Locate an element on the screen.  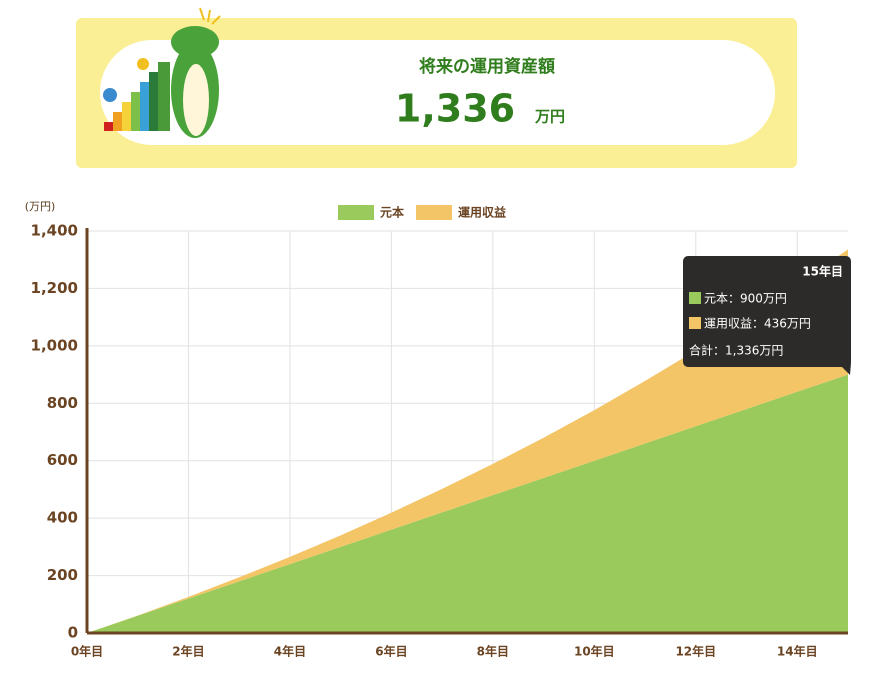
y-tick-label: 400 is located at coordinates (62, 518).